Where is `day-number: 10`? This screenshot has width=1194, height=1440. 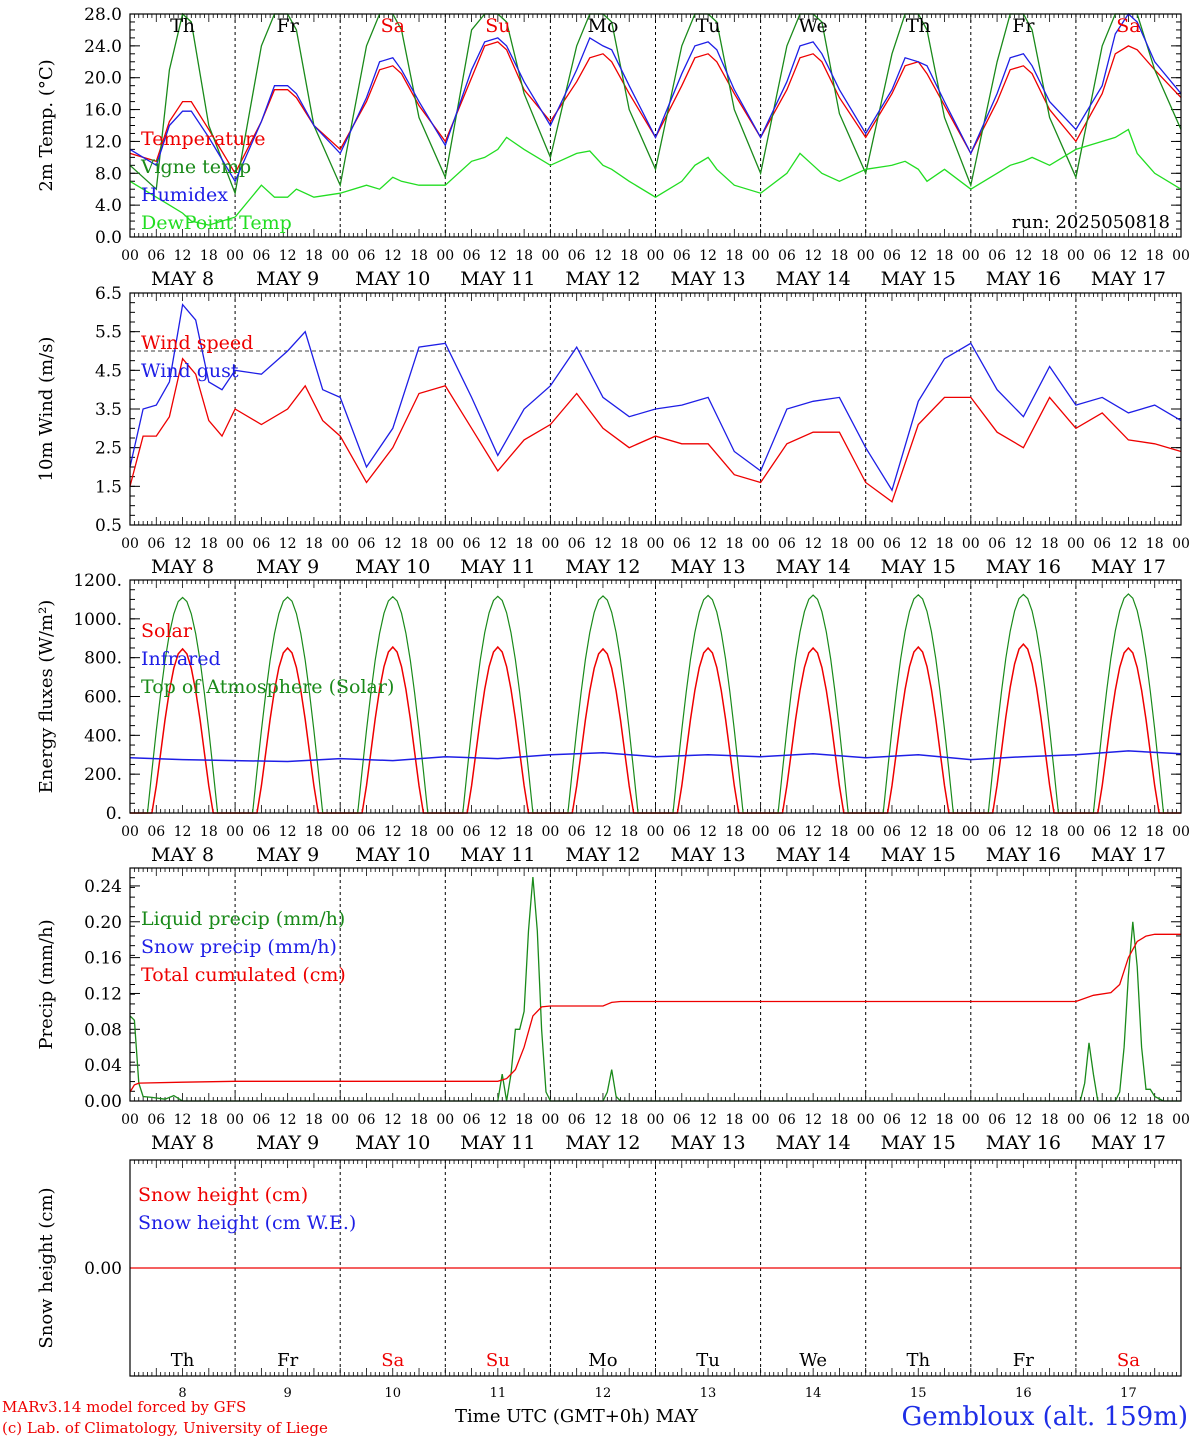
day-number: 10 is located at coordinates (392, 1393).